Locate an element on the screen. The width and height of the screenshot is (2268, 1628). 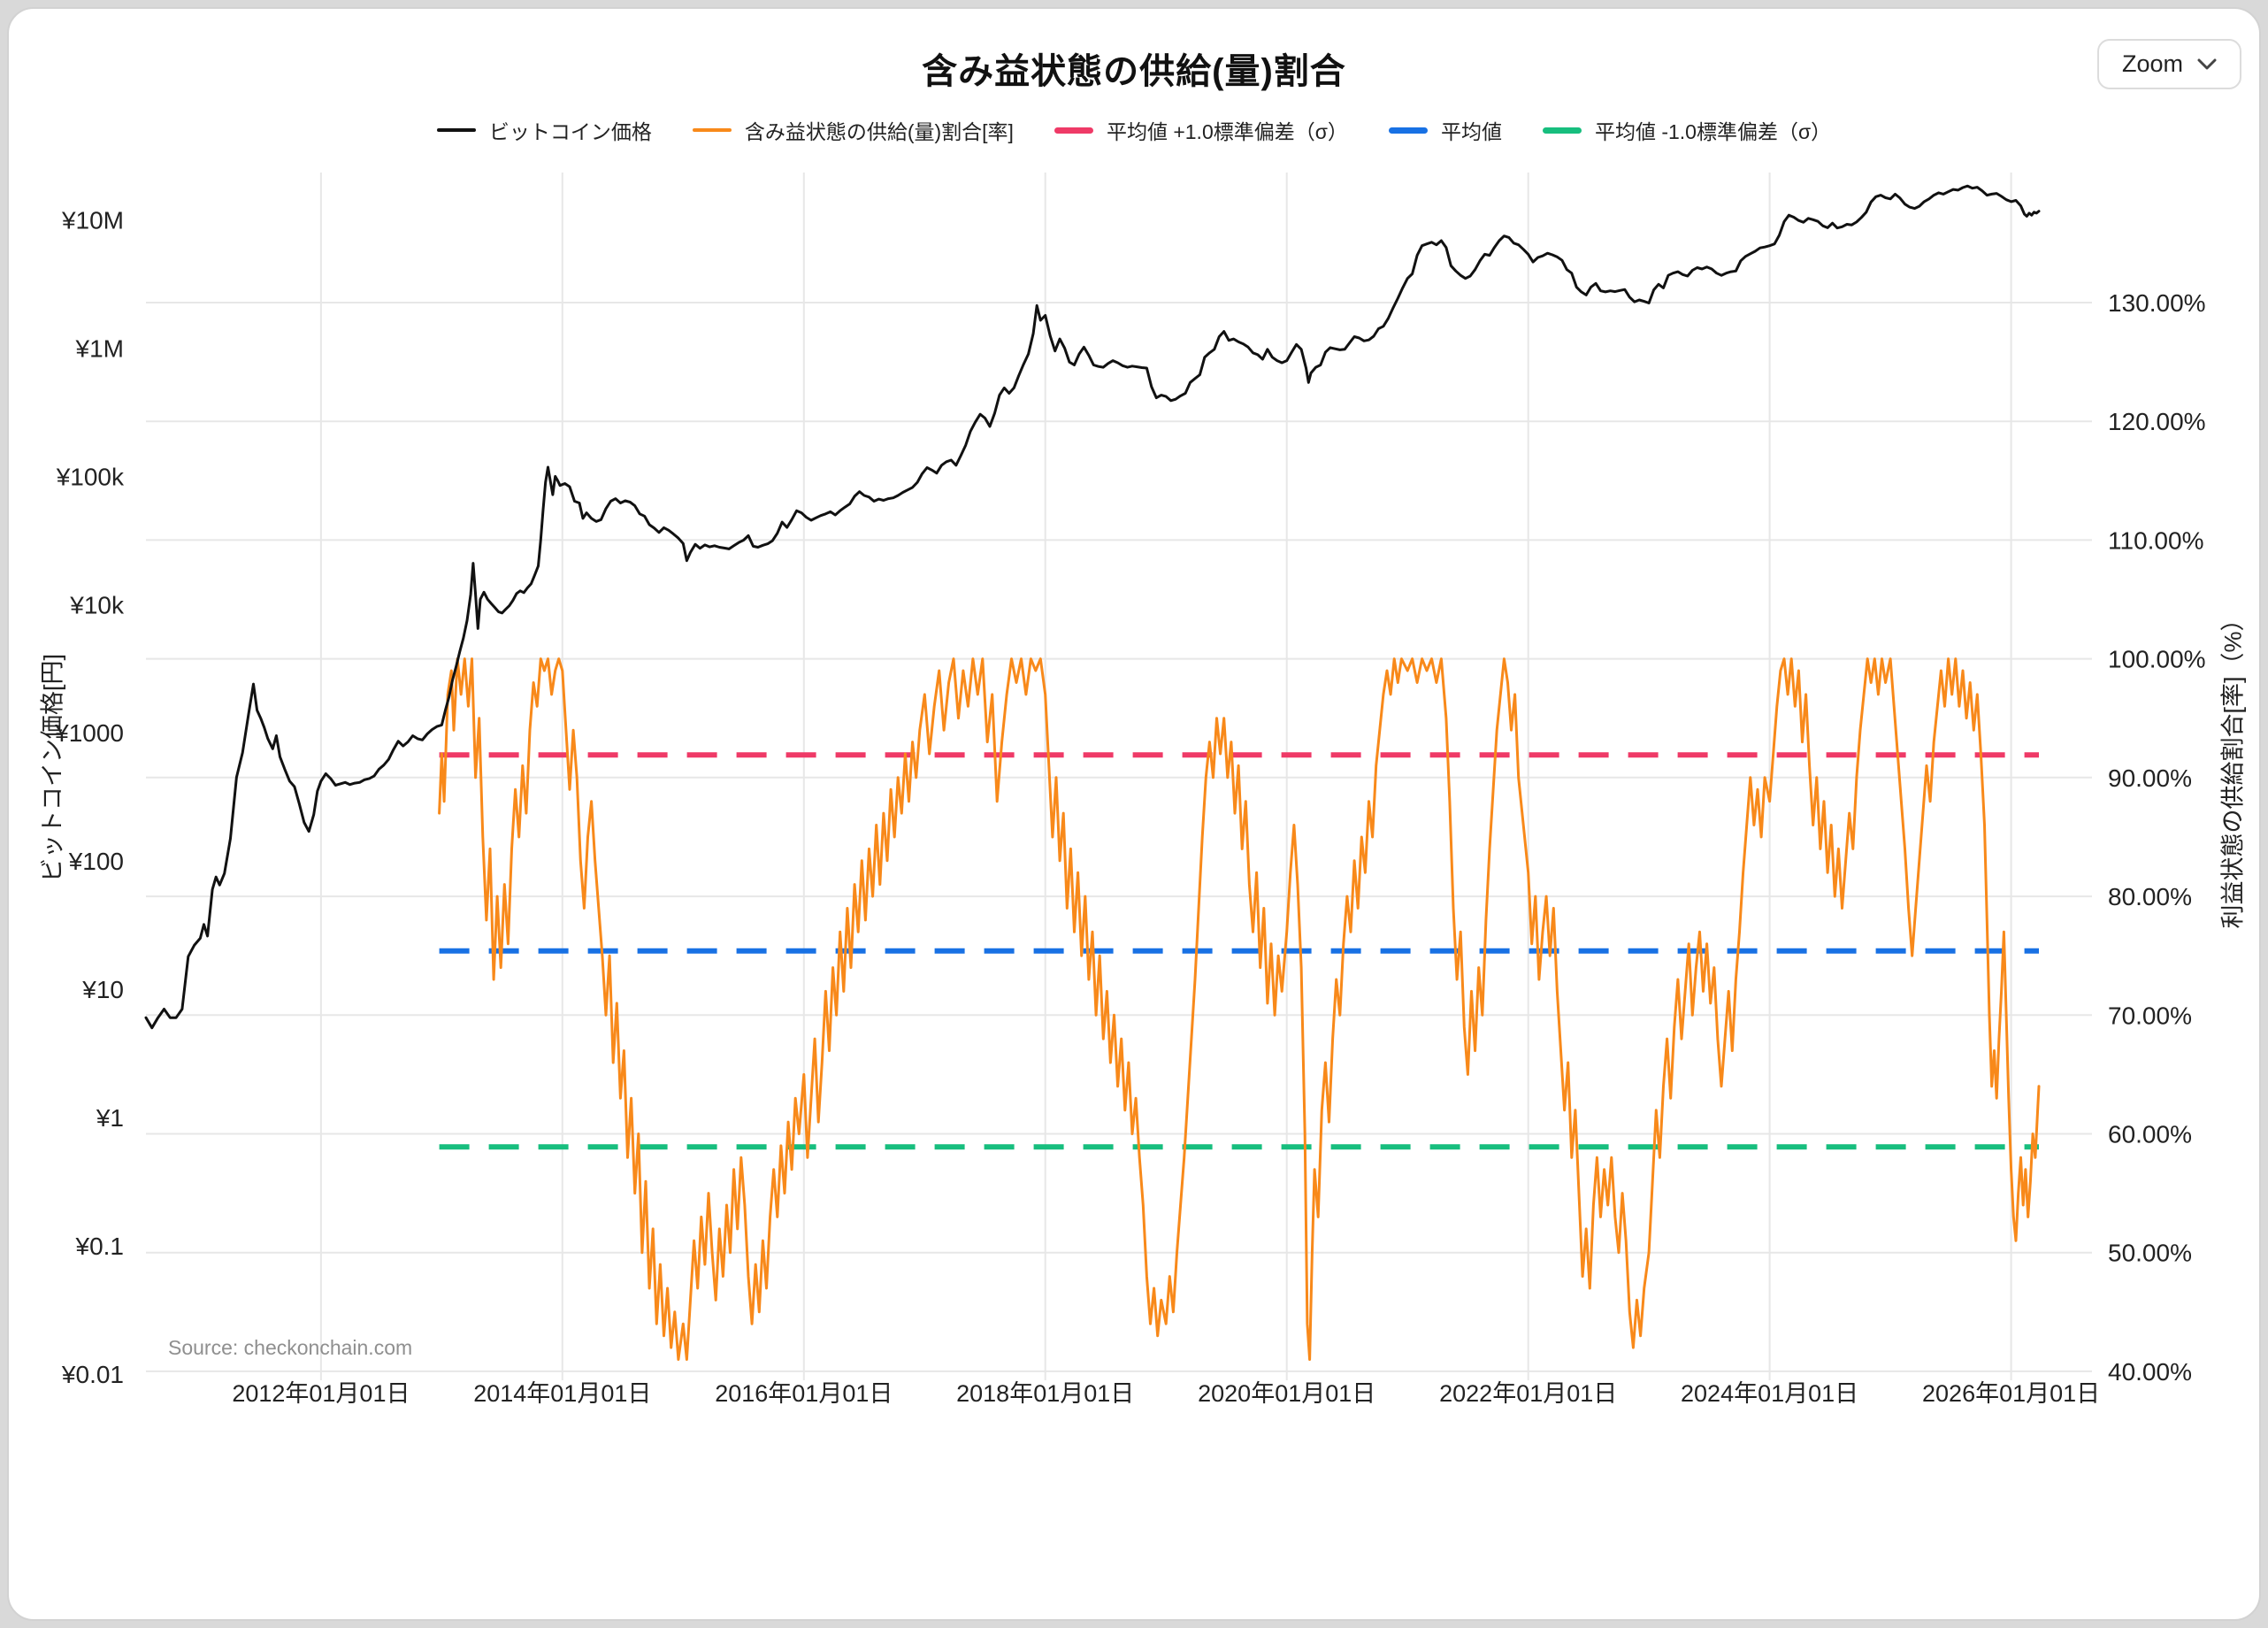
legend-item-supply-in-profit: 含み益状態の供給(量)割合[率] is located at coordinates (853, 130).